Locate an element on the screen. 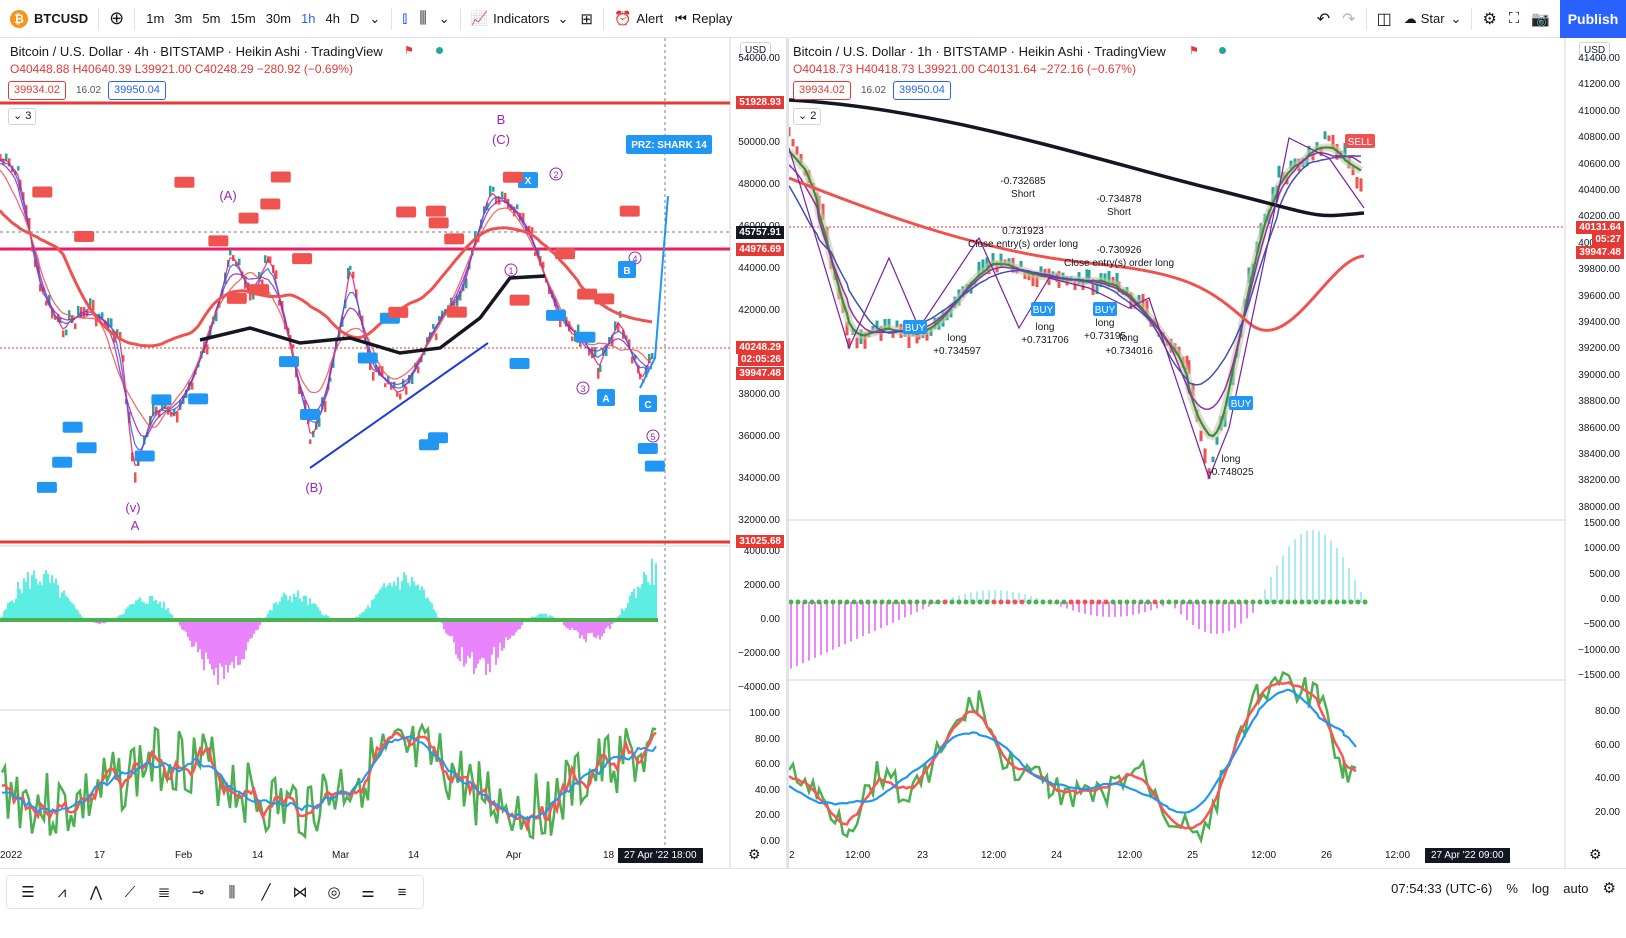 Image resolution: width=1626 pixels, height=938 pixels. redo-icon: ↷ is located at coordinates (1349, 19).